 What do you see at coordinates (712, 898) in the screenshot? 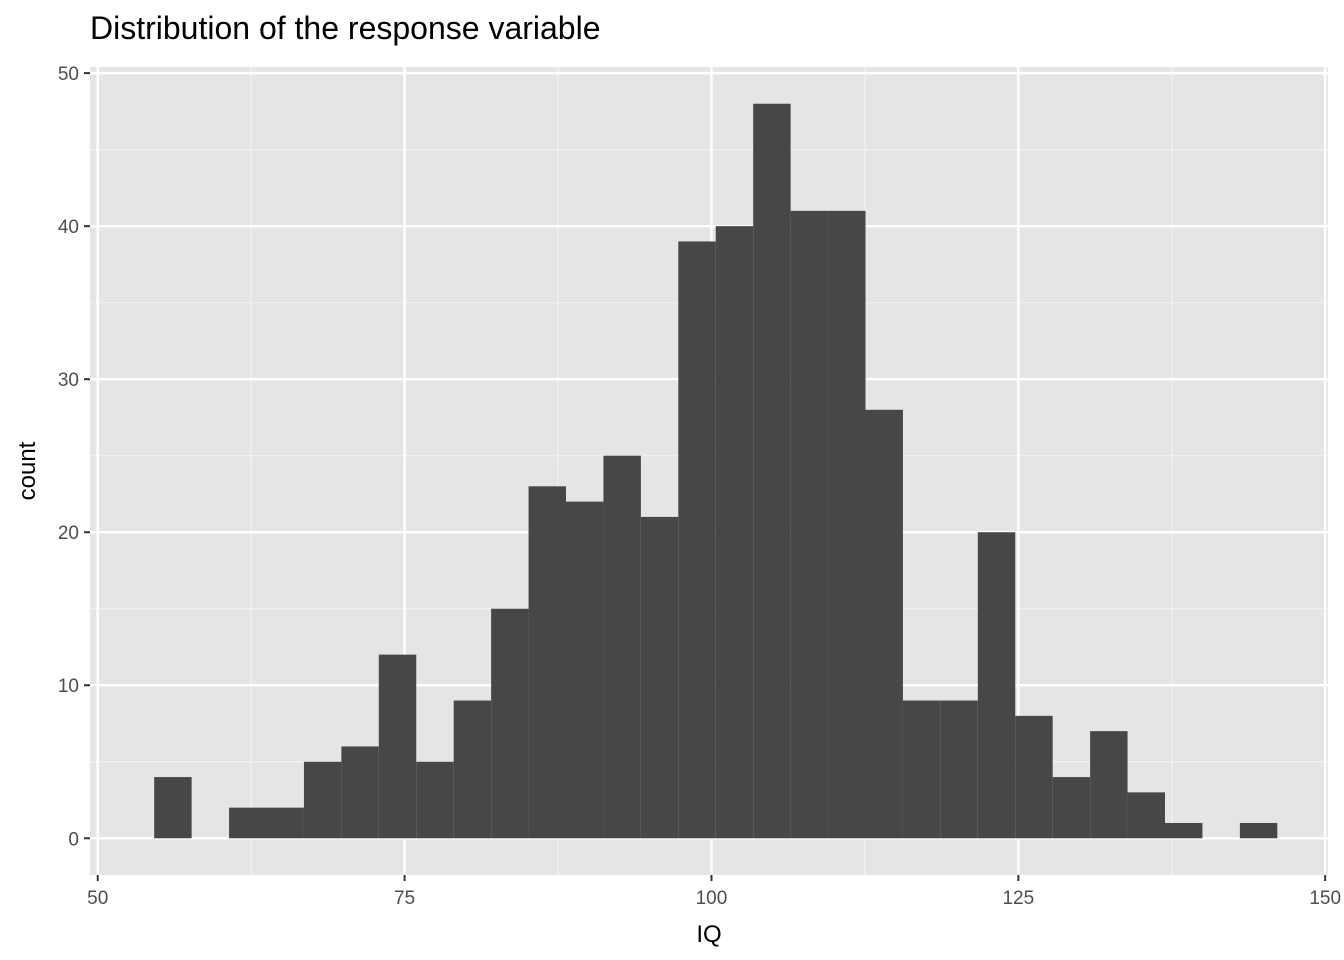
I see `x-tick-label: 100` at bounding box center [712, 898].